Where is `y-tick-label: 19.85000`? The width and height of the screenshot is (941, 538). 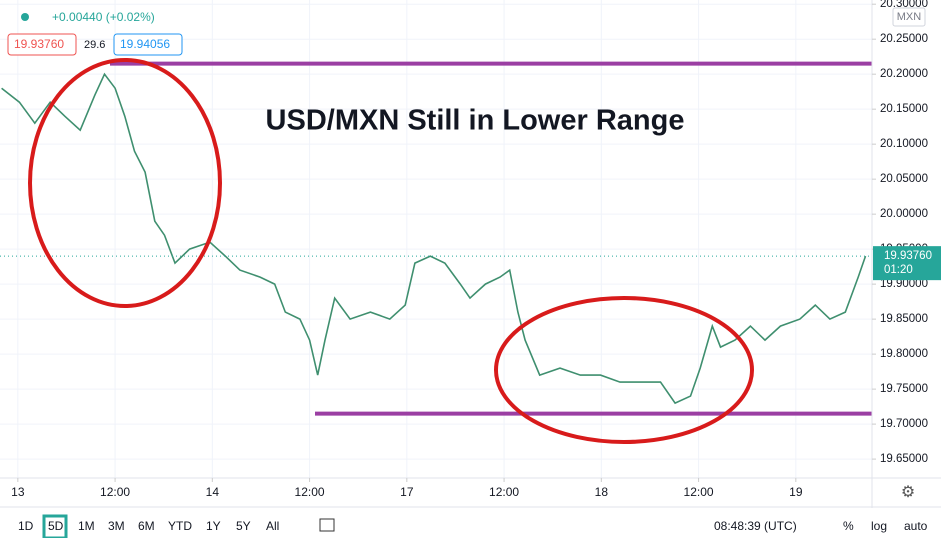 y-tick-label: 19.85000 is located at coordinates (904, 319).